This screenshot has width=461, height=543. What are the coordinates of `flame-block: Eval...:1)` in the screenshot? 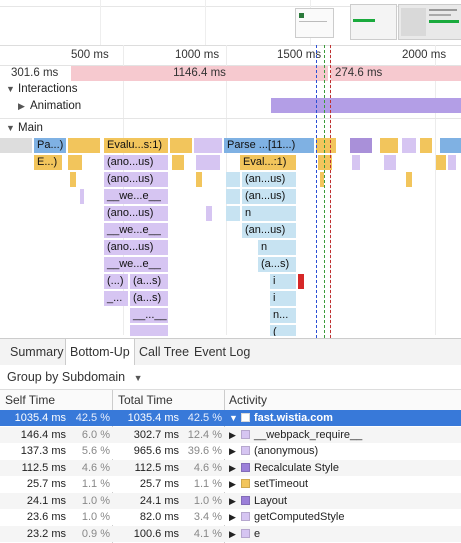 It's located at (268, 162).